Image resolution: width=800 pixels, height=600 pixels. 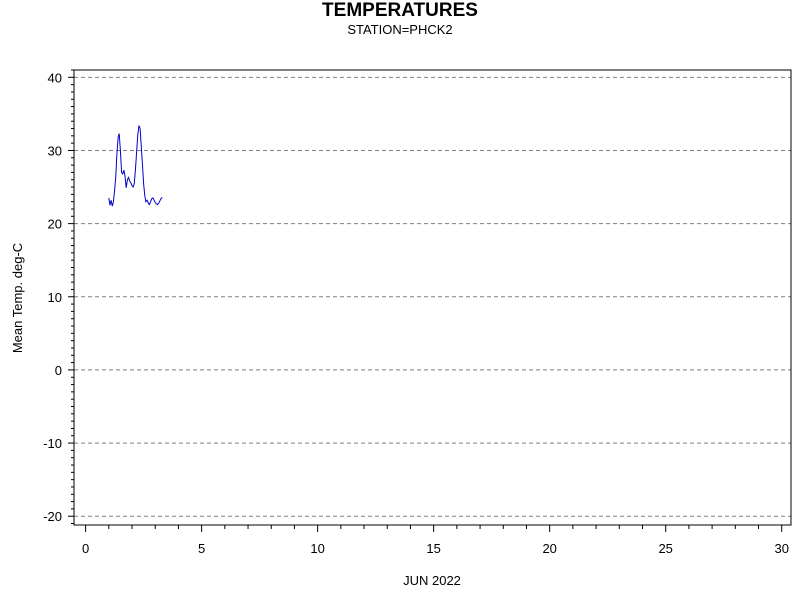 What do you see at coordinates (549, 548) in the screenshot?
I see `x-tick-label: 20` at bounding box center [549, 548].